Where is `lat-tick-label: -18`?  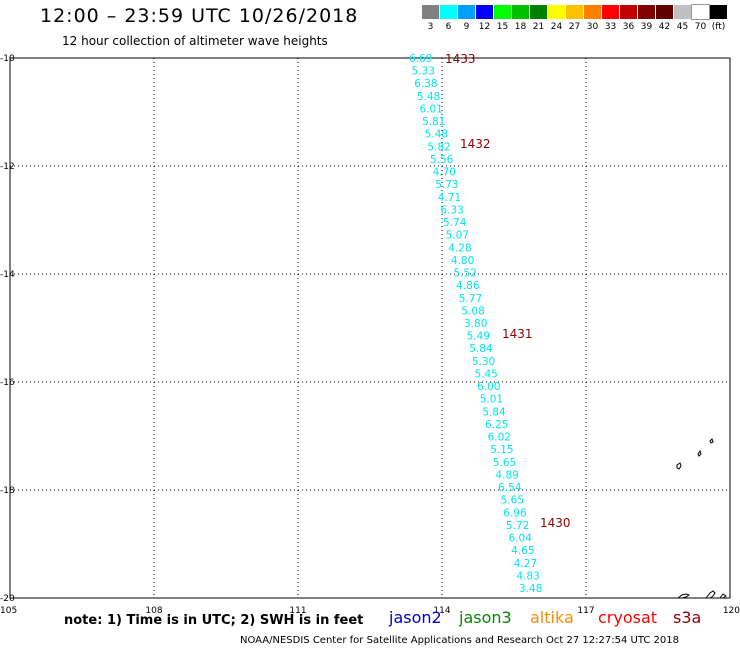
lat-tick-label: -18 is located at coordinates (7, 491).